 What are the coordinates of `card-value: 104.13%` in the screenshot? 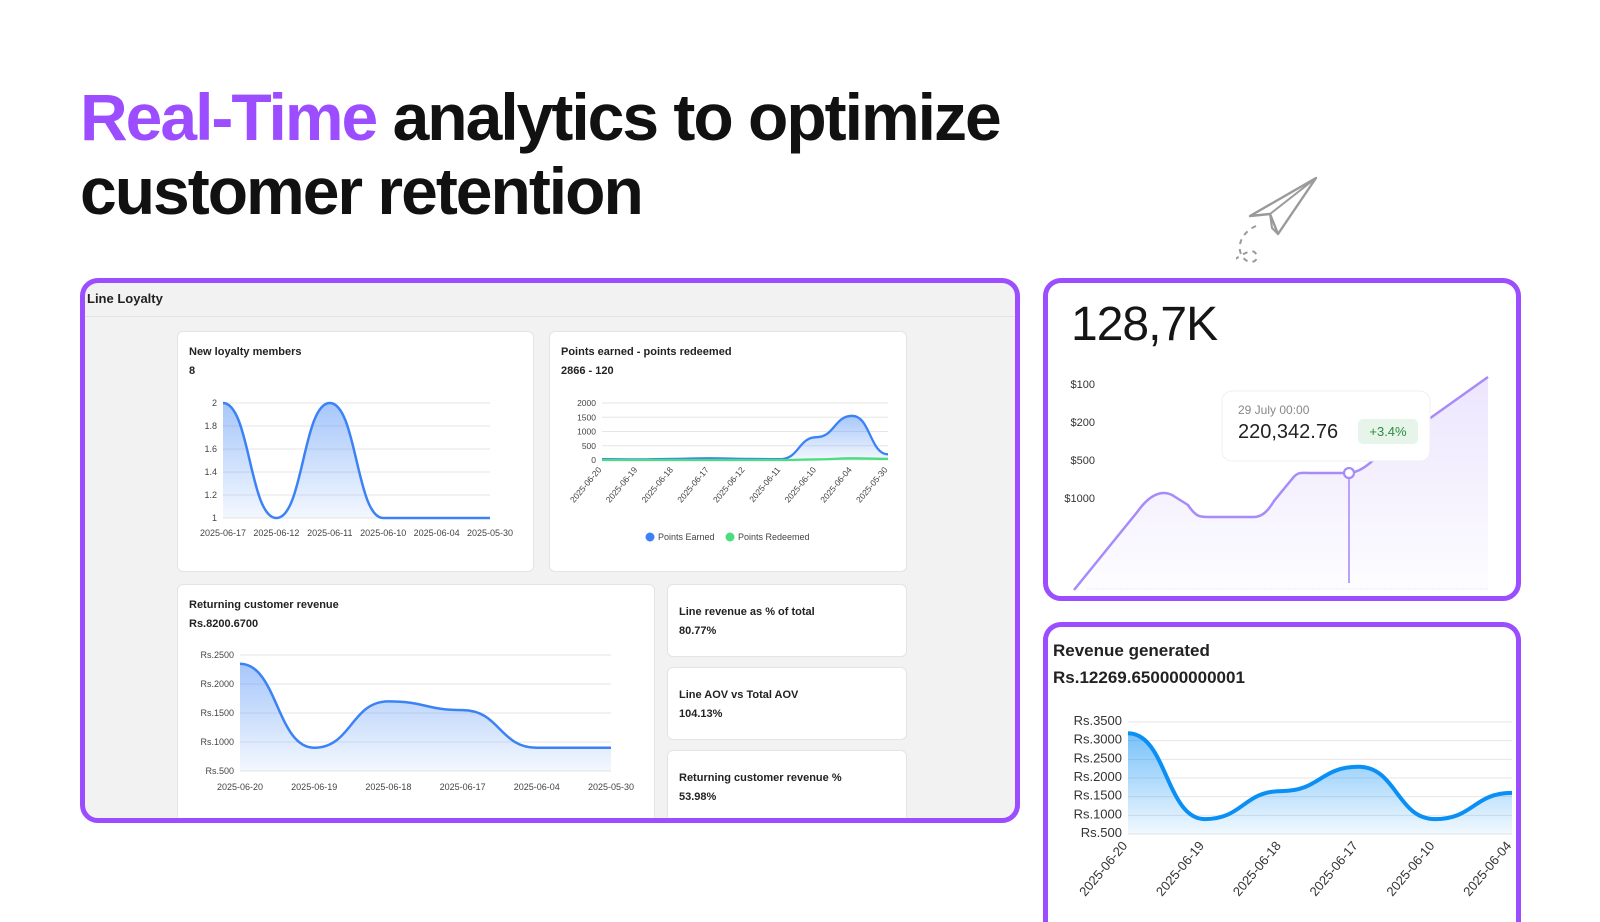 It's located at (701, 714).